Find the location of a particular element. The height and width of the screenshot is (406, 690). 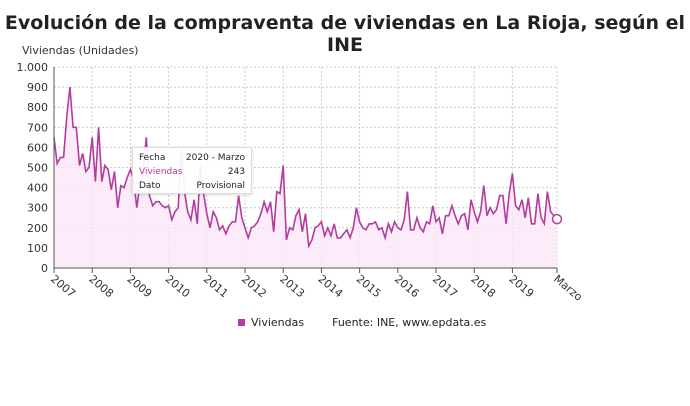

y-tick-label: 500 is located at coordinates (37, 168).